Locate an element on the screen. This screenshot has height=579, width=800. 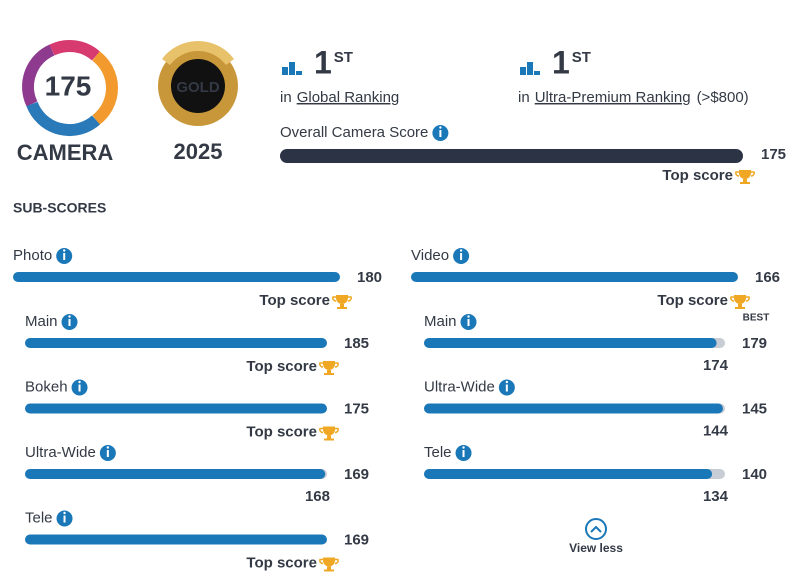
subscore-value: 169 is located at coordinates (356, 539).